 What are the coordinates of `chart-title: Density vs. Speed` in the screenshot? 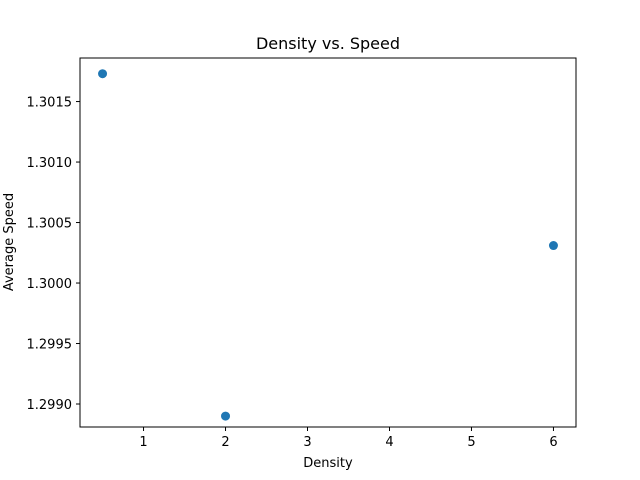 It's located at (328, 43).